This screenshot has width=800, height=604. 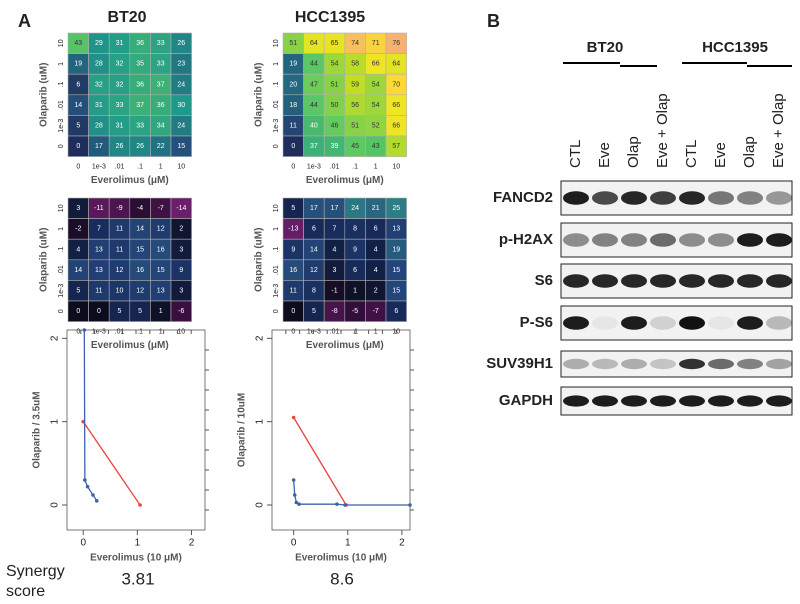 What do you see at coordinates (120, 331) in the screenshot?
I see `x-tick-label: .01` at bounding box center [120, 331].